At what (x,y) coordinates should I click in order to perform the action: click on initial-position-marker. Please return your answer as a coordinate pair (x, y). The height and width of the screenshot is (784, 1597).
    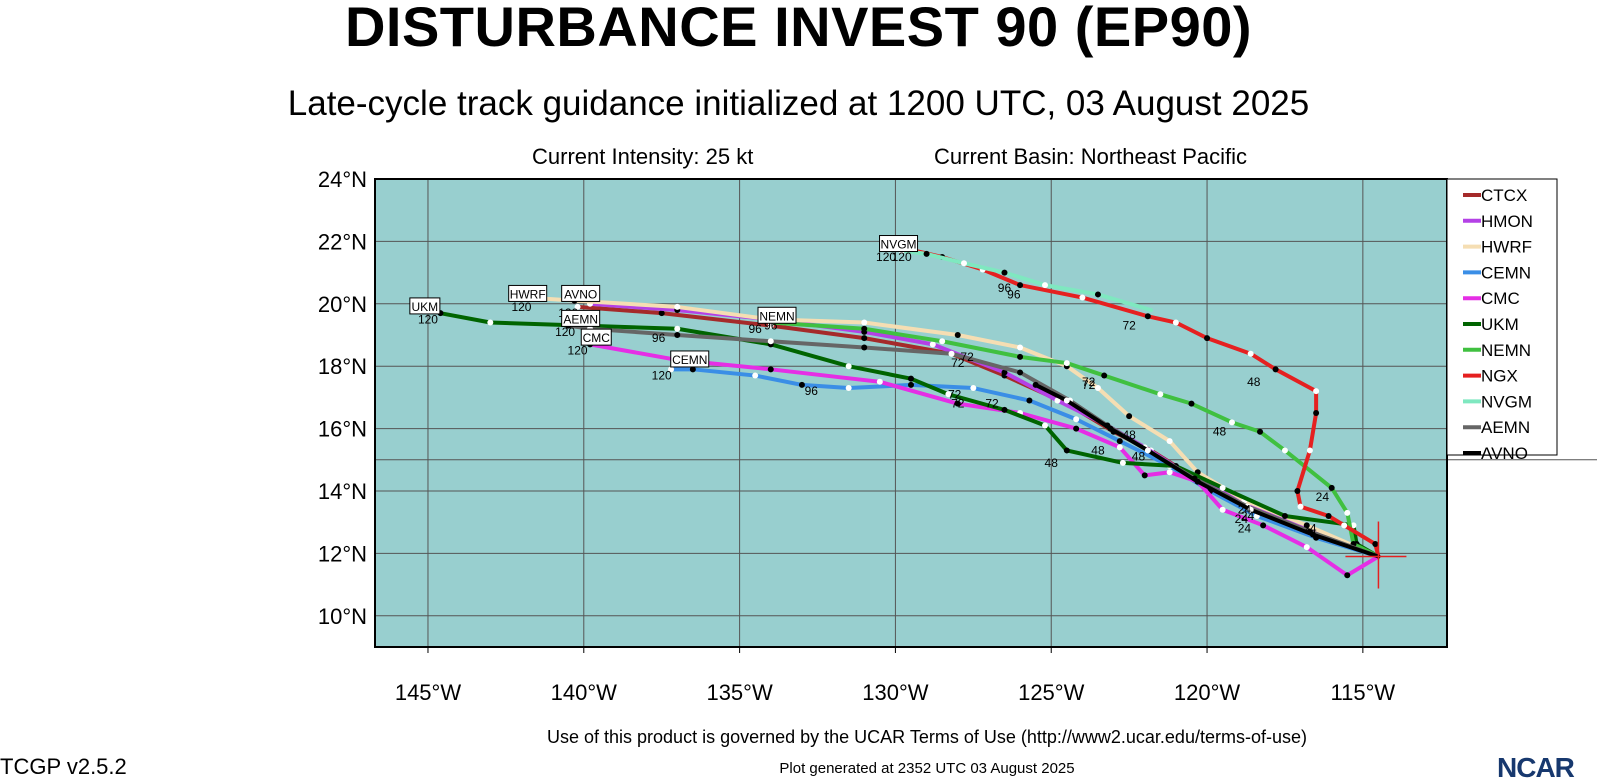
    Looking at the image, I should click on (1376, 555).